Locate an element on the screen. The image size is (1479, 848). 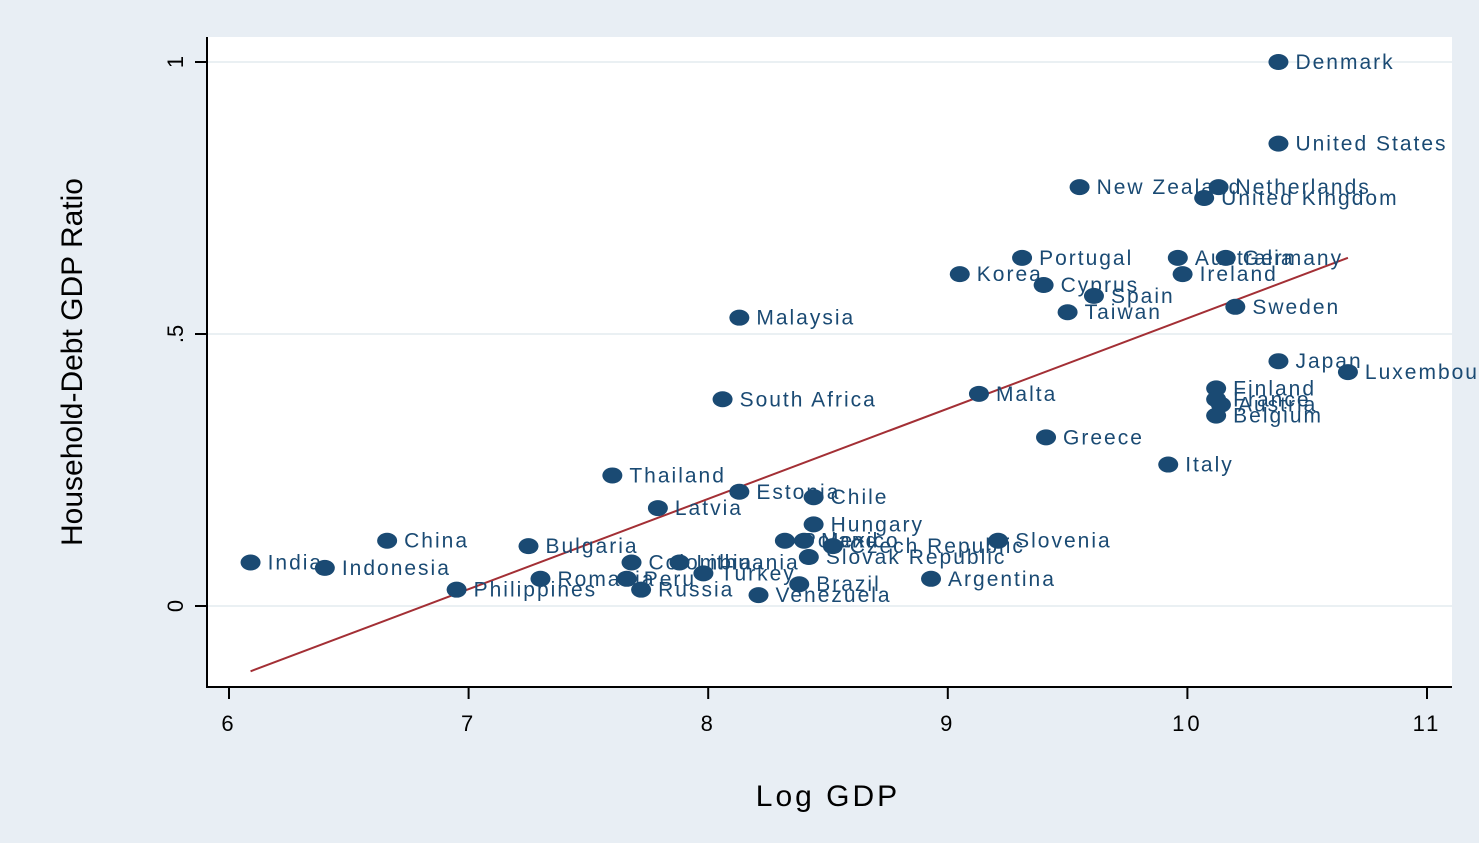
point-argentina is located at coordinates (931, 578).